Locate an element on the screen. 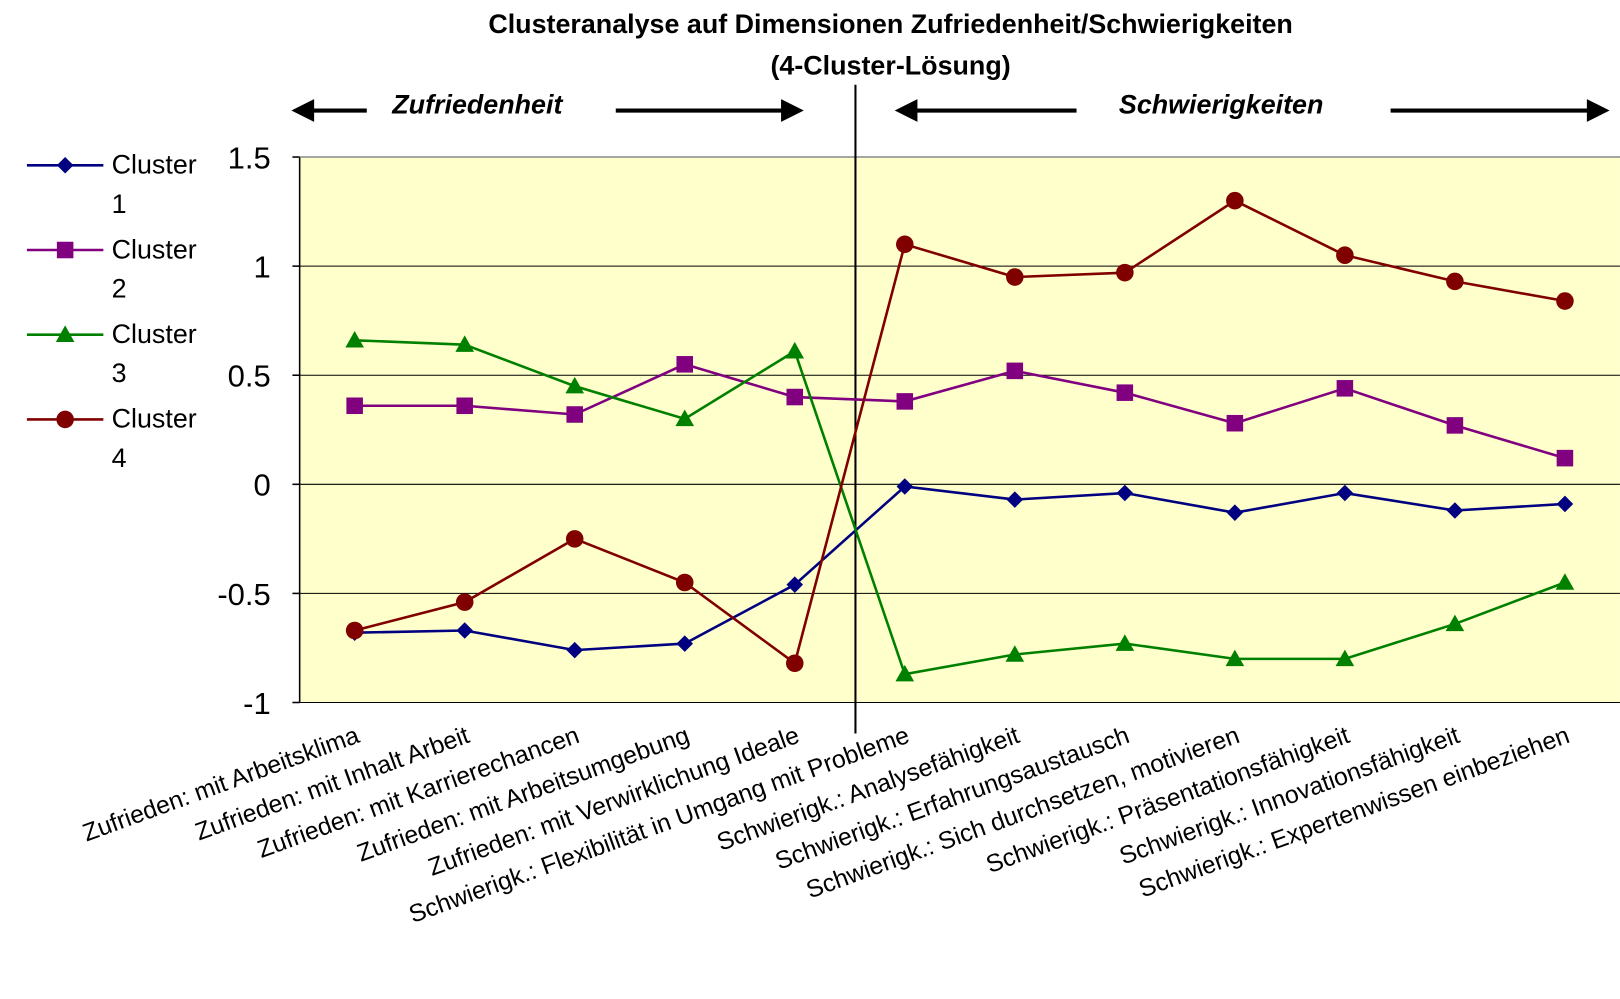  y-tick-label: -0.5 is located at coordinates (243, 594).